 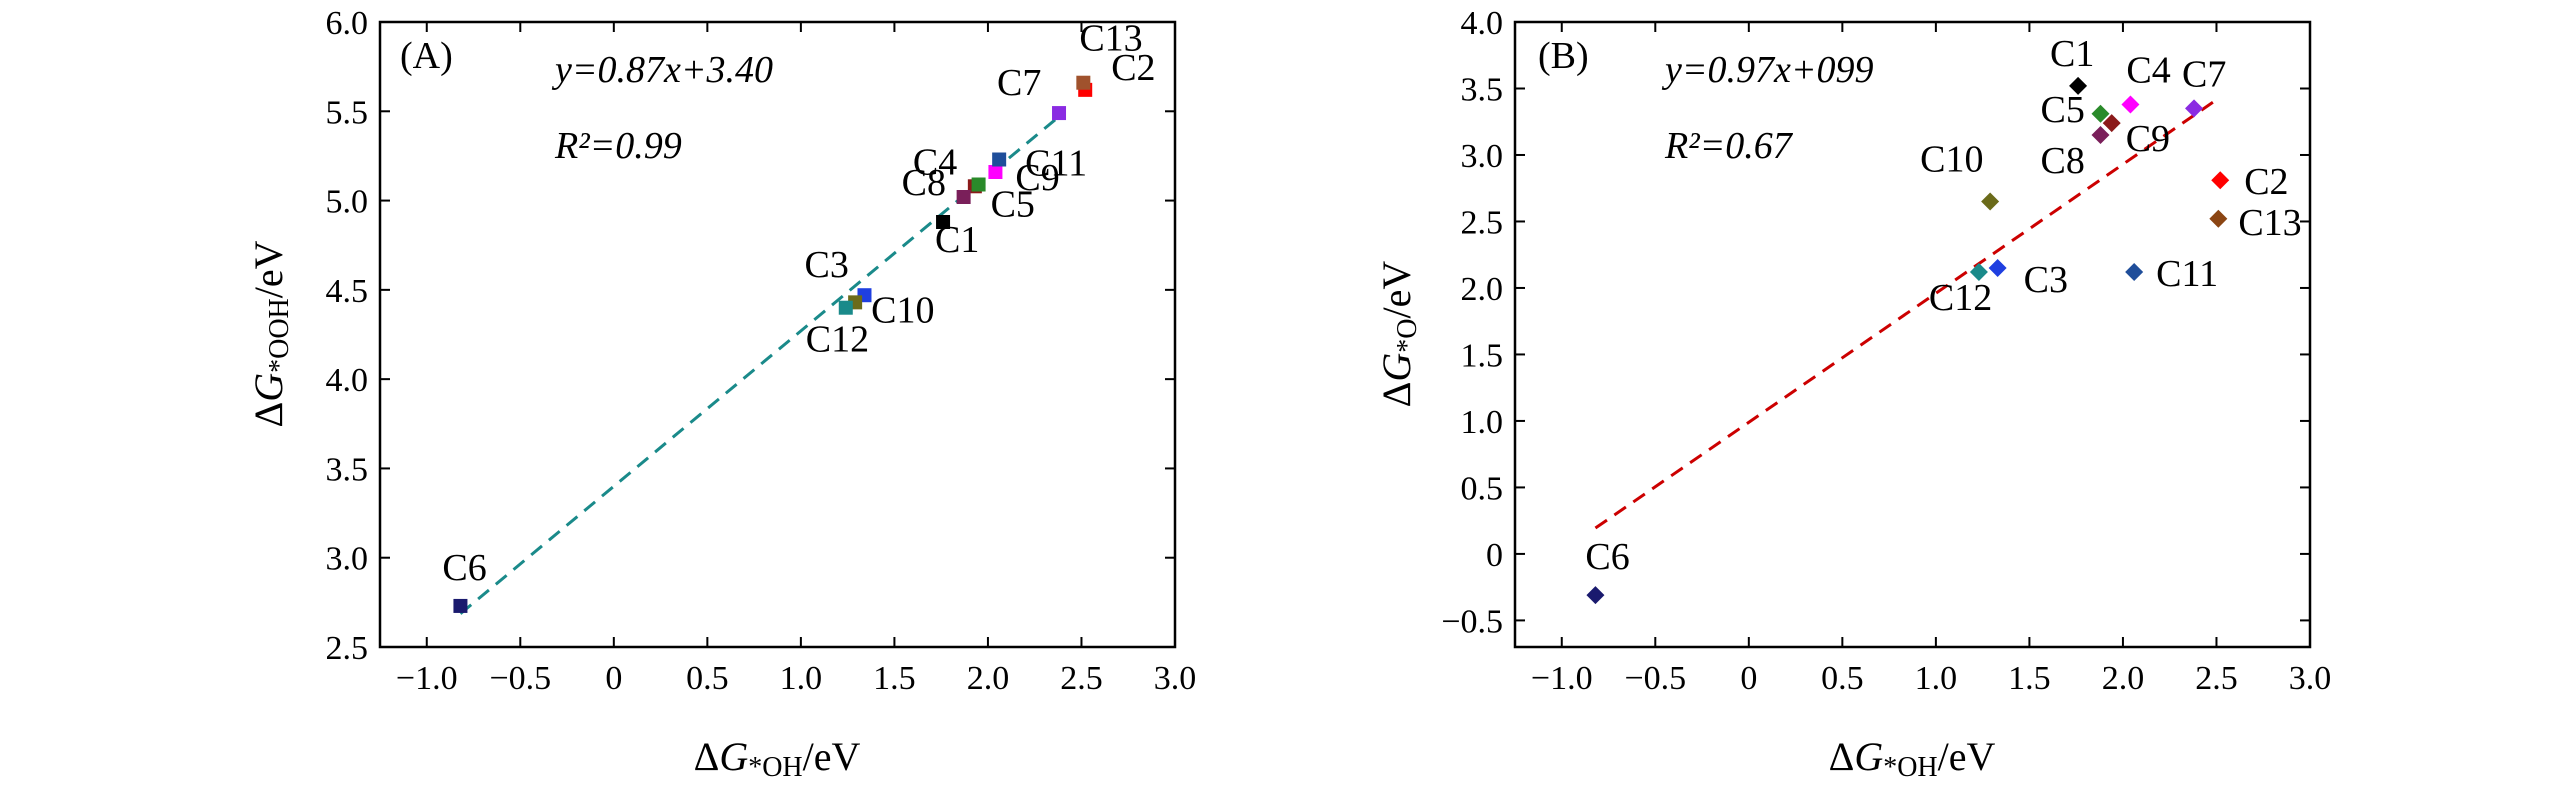 I want to click on fit-equation: y=0.87x+3.40, so click(x=662, y=70).